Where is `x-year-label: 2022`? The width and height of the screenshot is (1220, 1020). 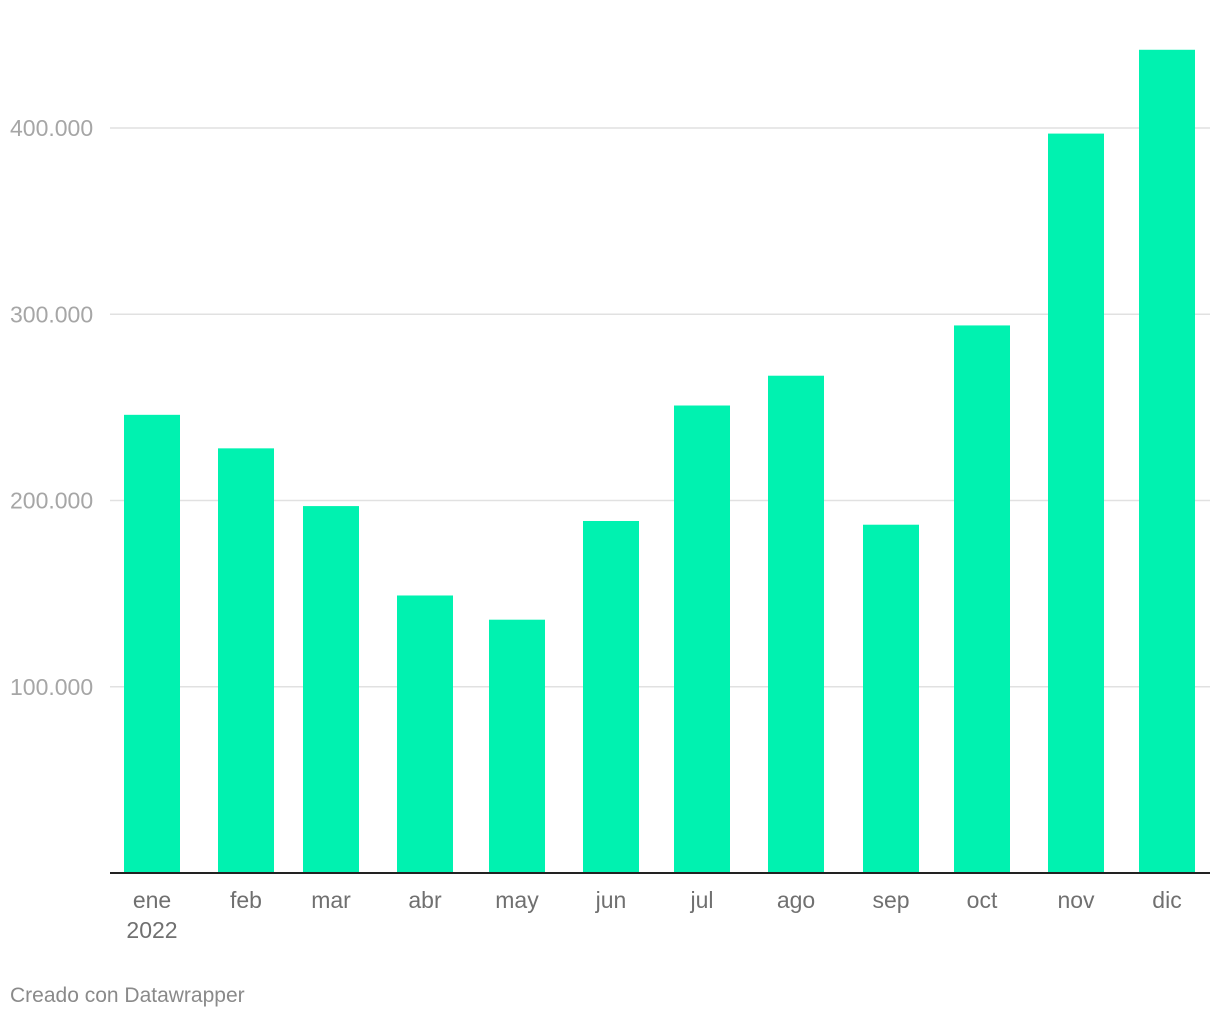 x-year-label: 2022 is located at coordinates (151, 930).